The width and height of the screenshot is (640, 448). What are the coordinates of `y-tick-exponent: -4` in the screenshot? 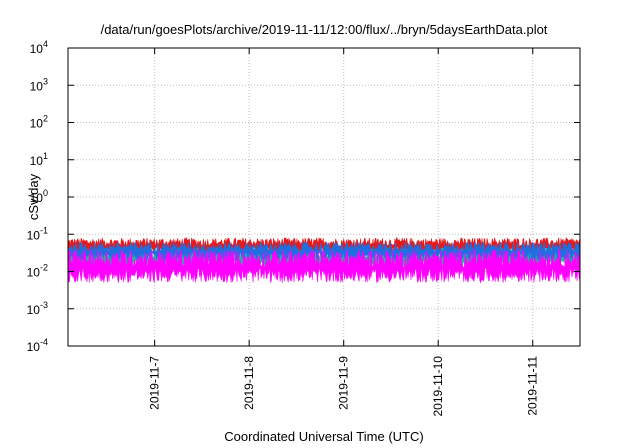 It's located at (44, 342).